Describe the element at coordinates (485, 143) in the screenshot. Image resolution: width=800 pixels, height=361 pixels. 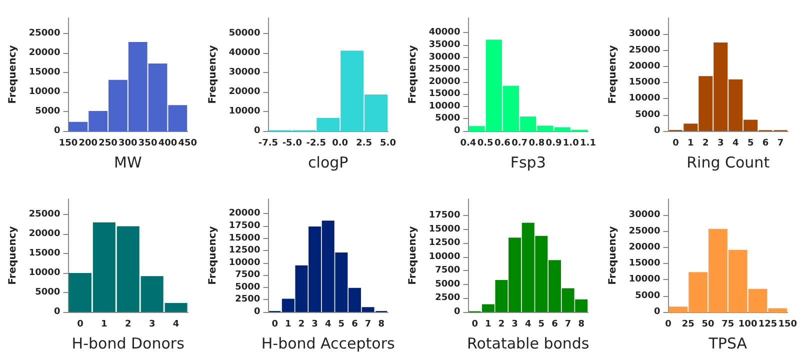
I see `x-tick-label: 0.5` at that location.